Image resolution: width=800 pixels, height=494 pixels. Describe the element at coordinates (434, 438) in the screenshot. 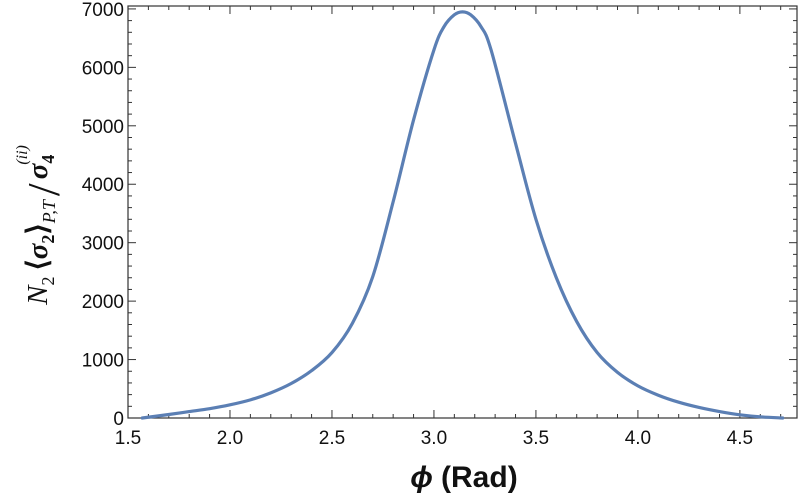

I see `x-tick-label: 3.0` at that location.